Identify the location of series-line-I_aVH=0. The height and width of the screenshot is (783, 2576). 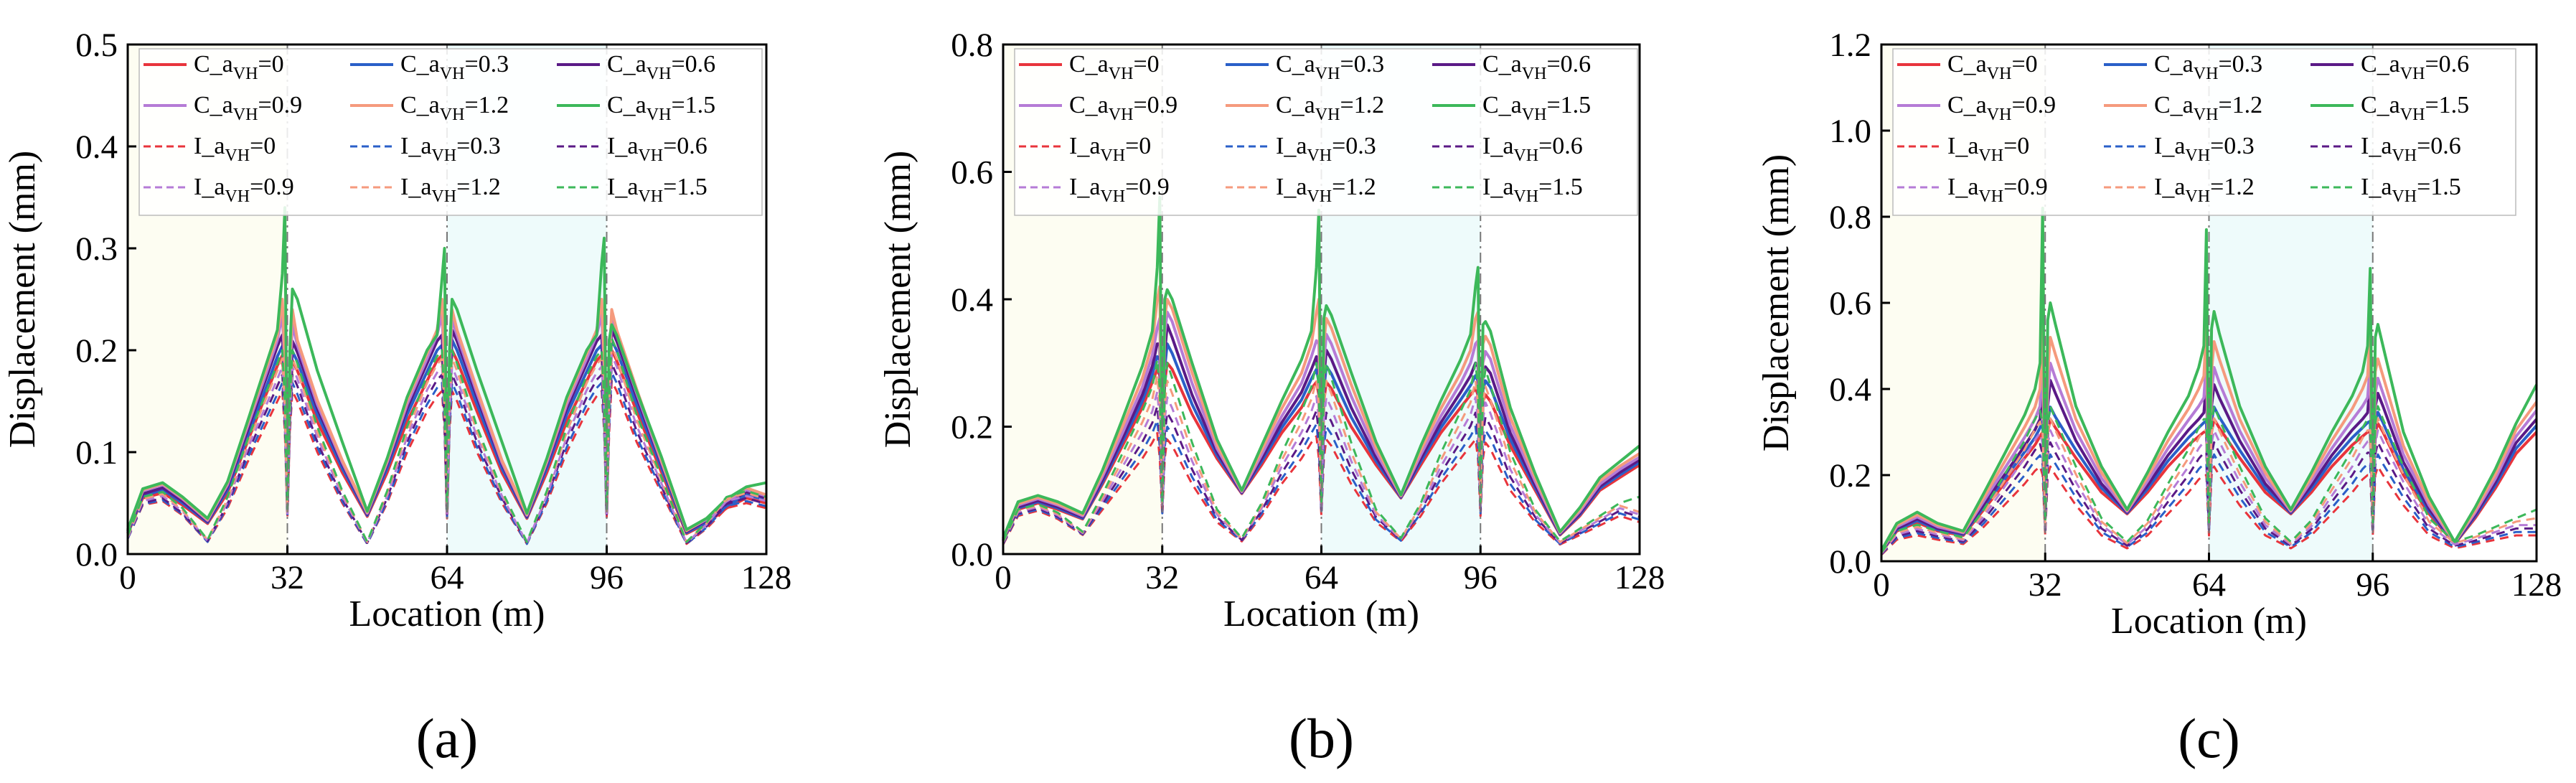
(1321, 489).